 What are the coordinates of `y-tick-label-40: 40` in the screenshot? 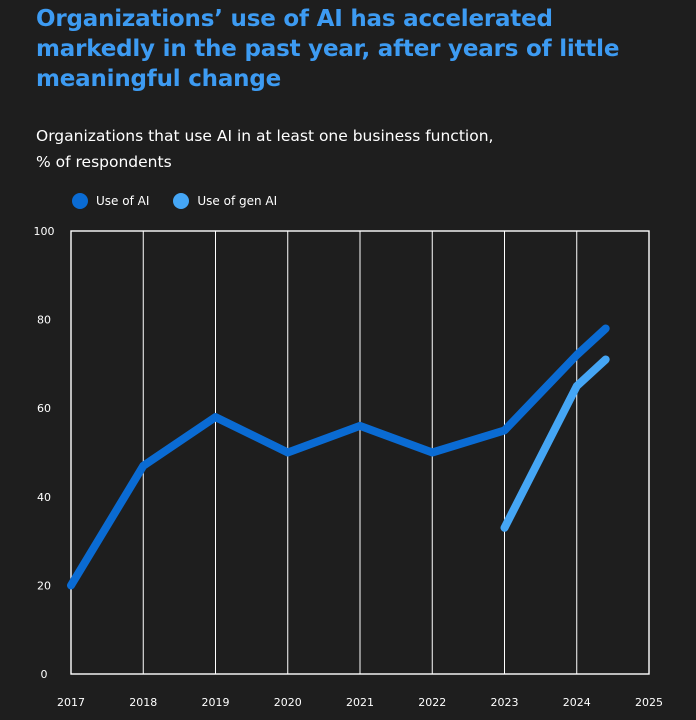 It's located at (44, 497).